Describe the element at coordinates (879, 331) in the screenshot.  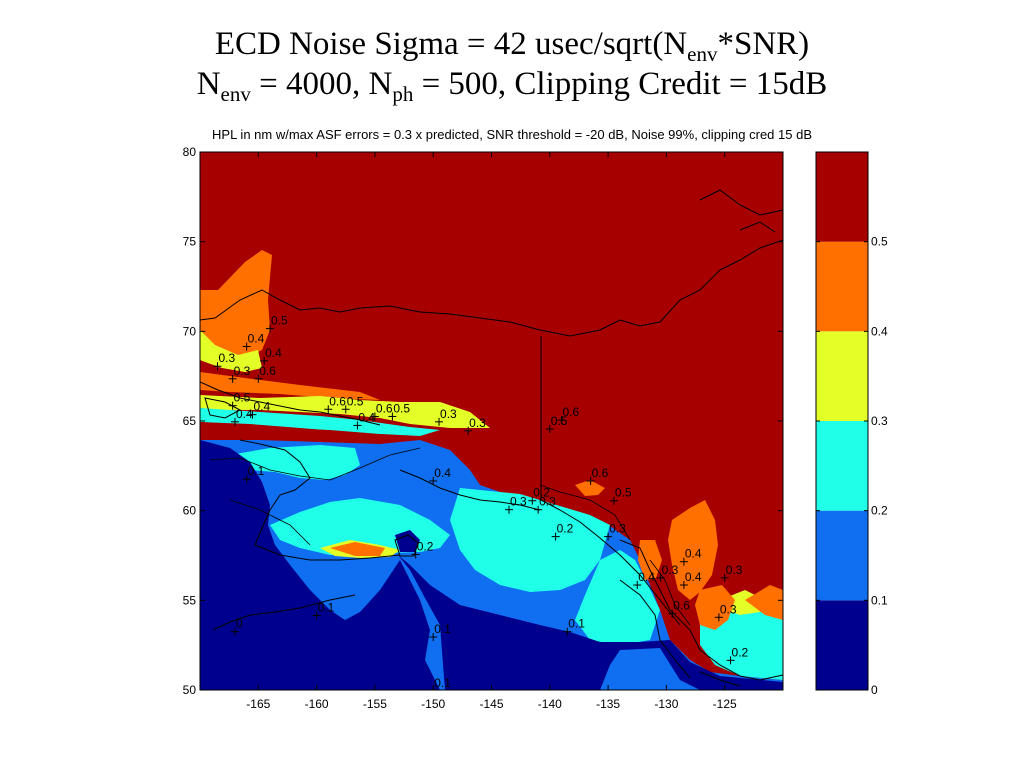
I see `colorbar-tick-label: 0.4` at that location.